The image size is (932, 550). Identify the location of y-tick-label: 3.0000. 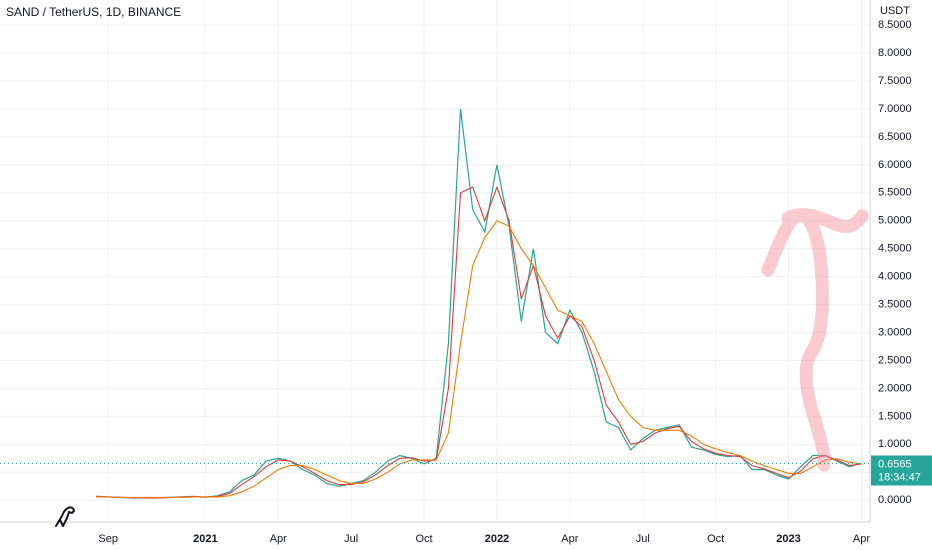
(895, 332).